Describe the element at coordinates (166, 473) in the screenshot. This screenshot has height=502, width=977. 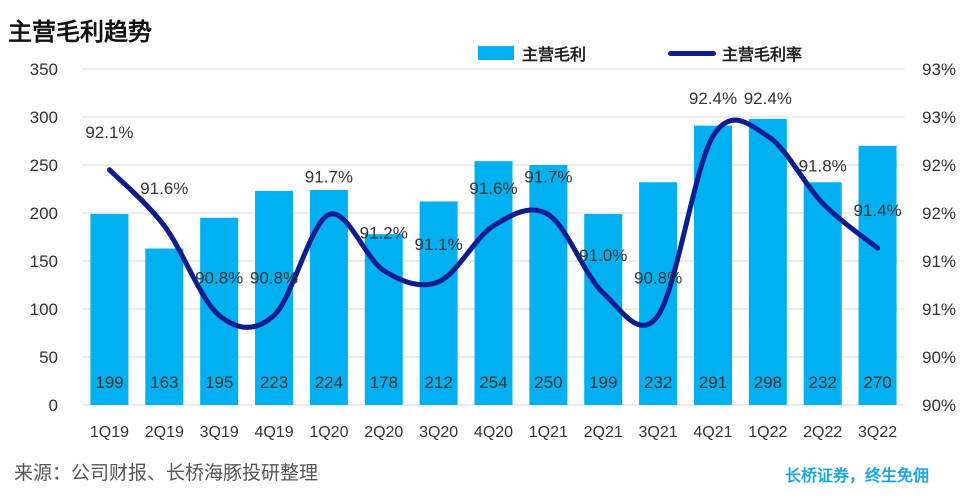
I see `source-note: 来源：公司财报、长桥海豚投研整理` at that location.